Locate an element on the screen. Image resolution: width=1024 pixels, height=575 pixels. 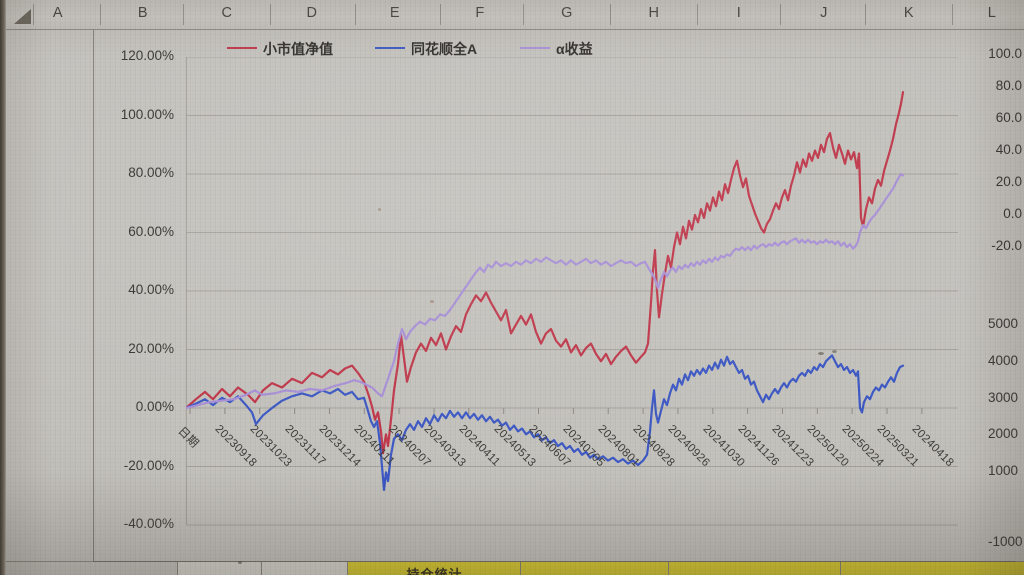
row-divider is located at coordinates (515, 561).